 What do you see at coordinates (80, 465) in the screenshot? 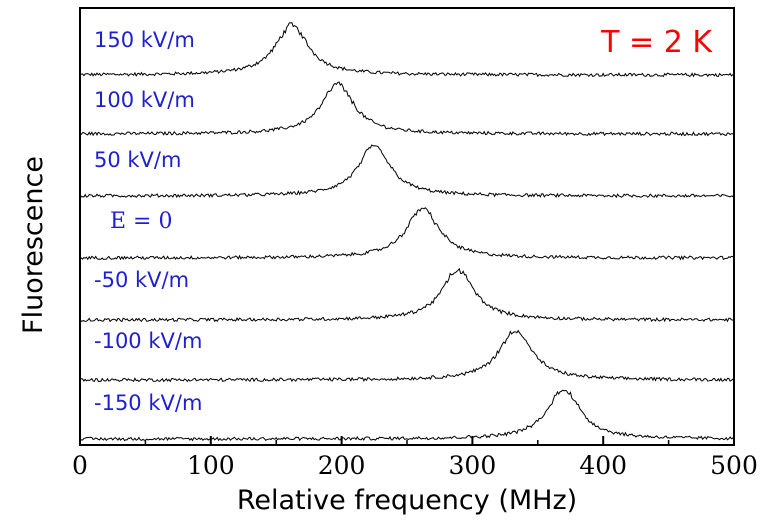
I see `x-tick-label-0: 0` at bounding box center [80, 465].